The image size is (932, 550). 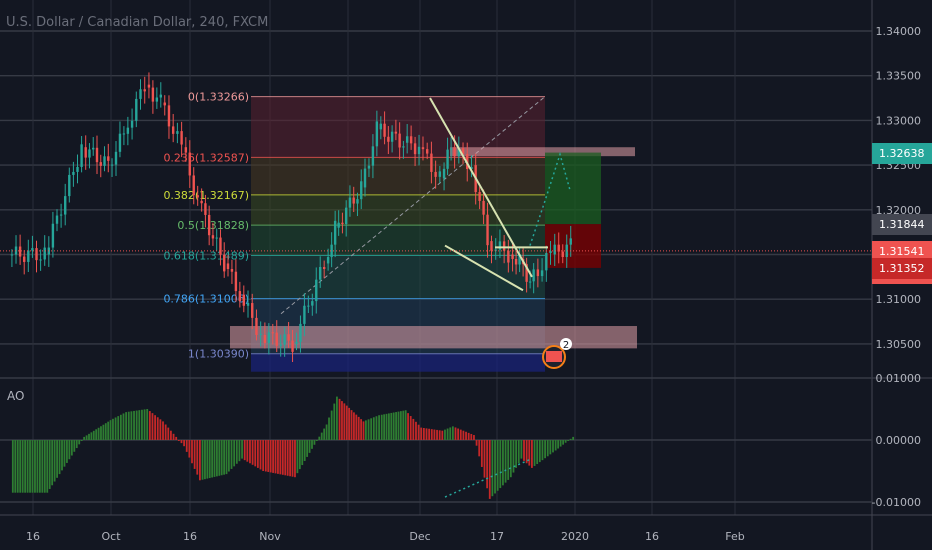 What do you see at coordinates (573, 188) in the screenshot?
I see `position-target-zone` at bounding box center [573, 188].